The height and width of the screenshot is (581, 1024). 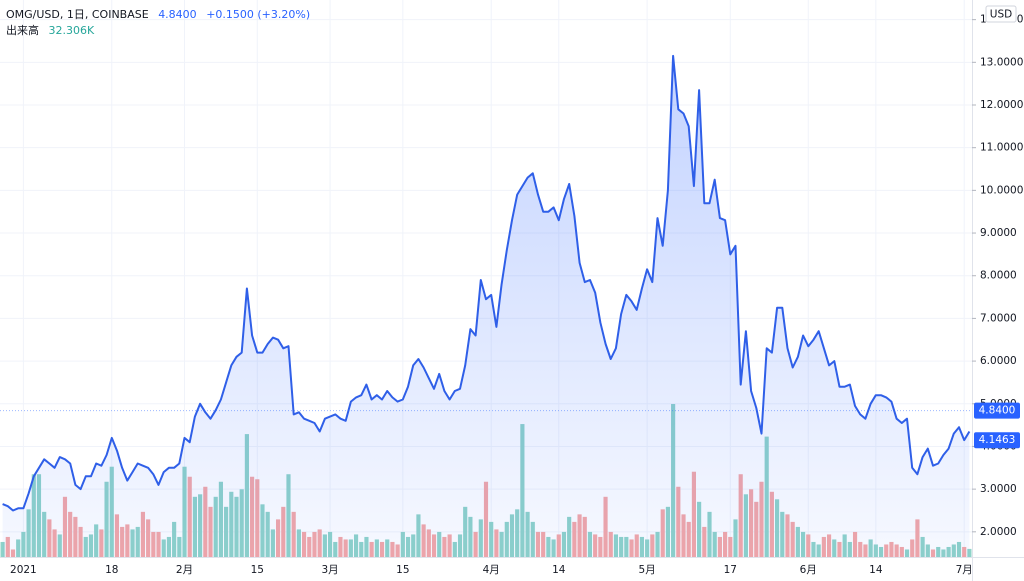 What do you see at coordinates (111, 570) in the screenshot?
I see `x-tick-label: 18` at bounding box center [111, 570].